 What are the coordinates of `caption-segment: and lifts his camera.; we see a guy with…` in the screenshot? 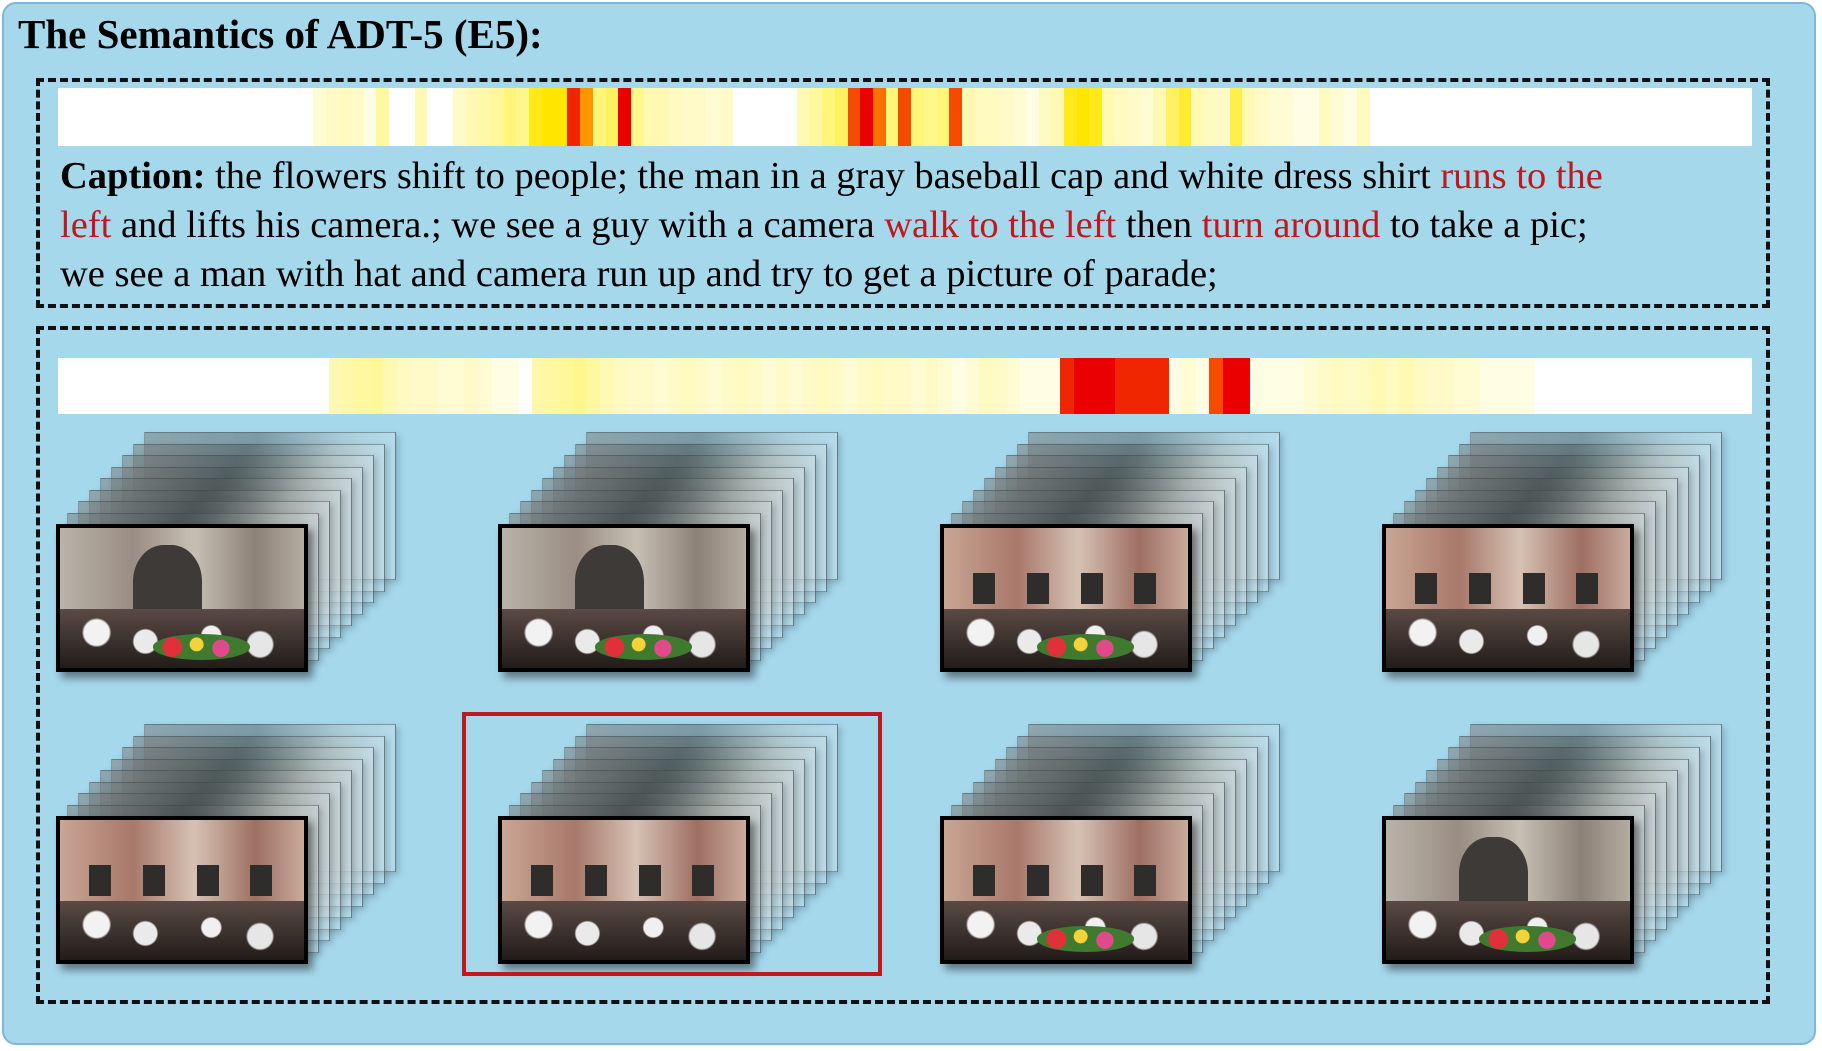 It's located at (498, 225).